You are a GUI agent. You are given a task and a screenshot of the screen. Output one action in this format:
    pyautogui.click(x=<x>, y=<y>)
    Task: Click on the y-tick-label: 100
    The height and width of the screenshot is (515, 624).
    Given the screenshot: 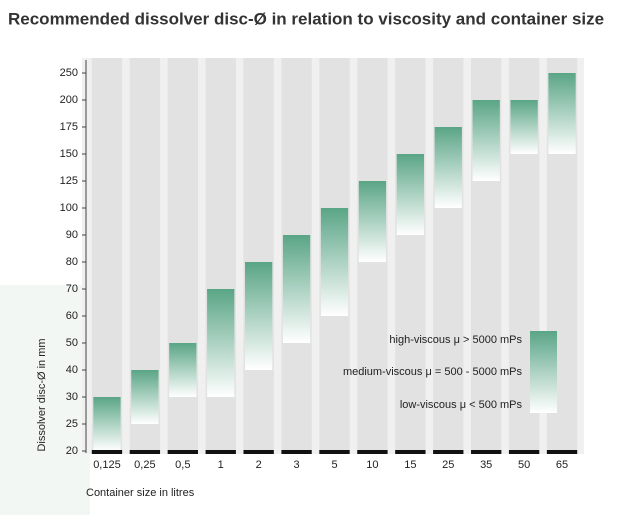 What is the action you would take?
    pyautogui.click(x=69, y=208)
    